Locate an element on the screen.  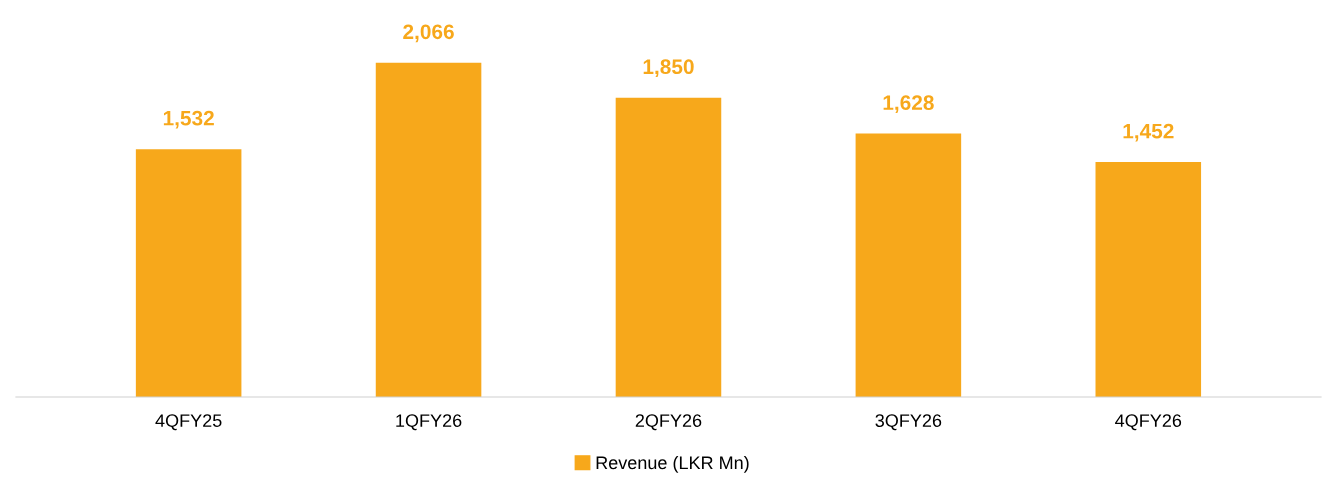
x-tick-label: 4QFY26 is located at coordinates (1148, 422).